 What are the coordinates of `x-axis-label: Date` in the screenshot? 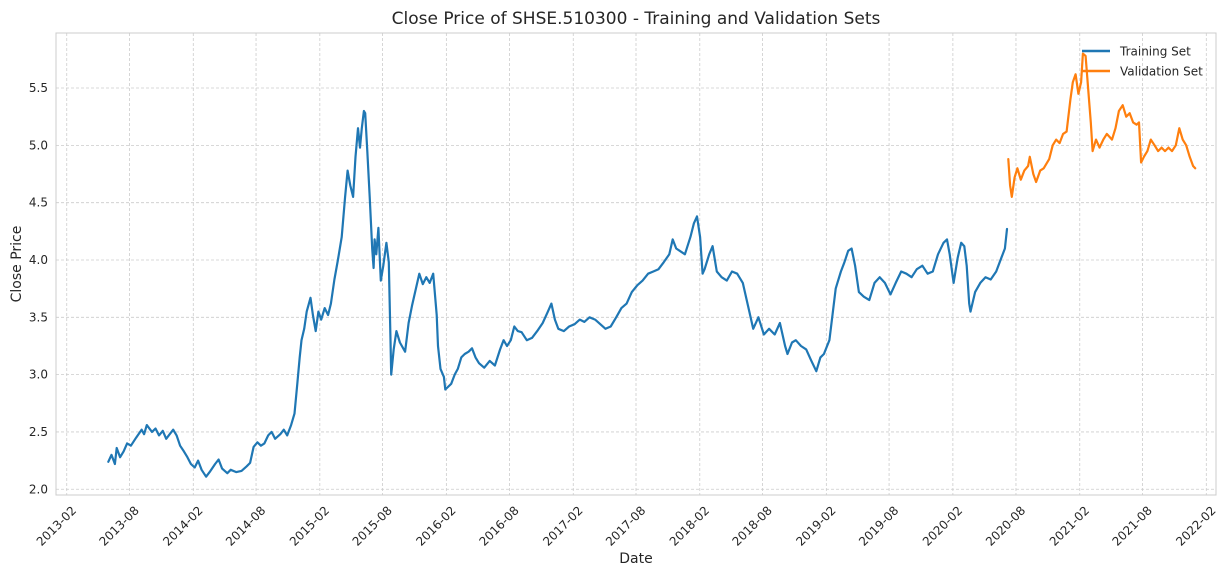 It's located at (635, 559).